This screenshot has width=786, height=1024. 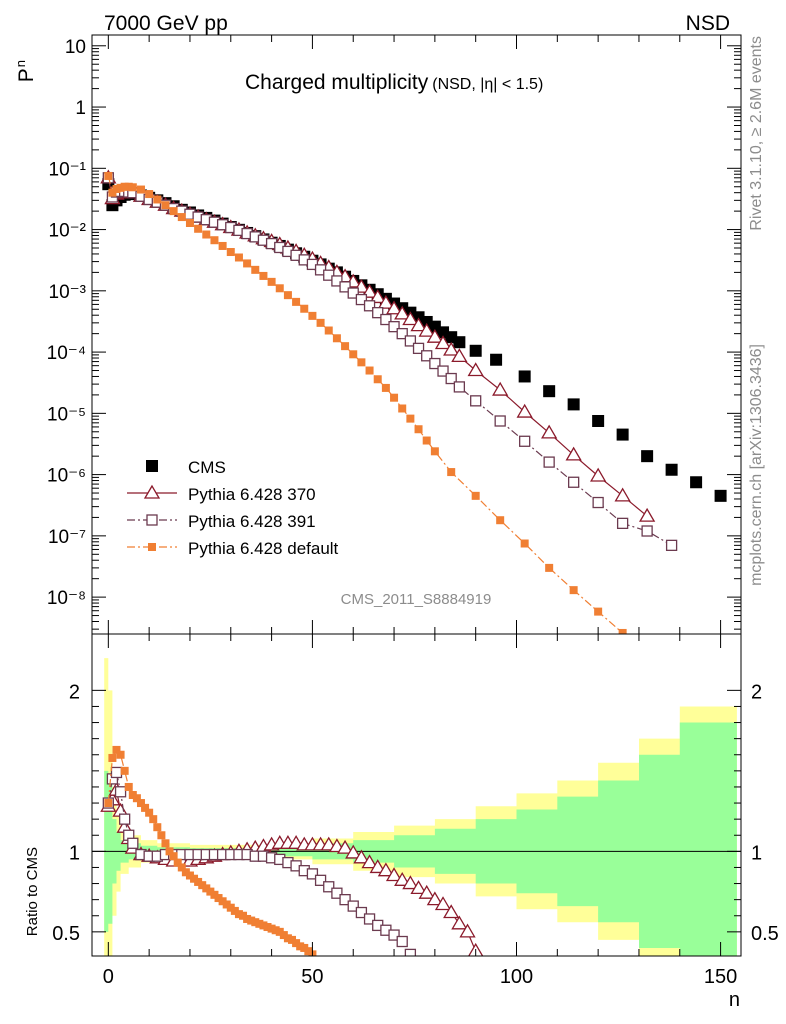 What do you see at coordinates (66, 414) in the screenshot?
I see `main-ytick-label-6: 10⁻⁵` at bounding box center [66, 414].